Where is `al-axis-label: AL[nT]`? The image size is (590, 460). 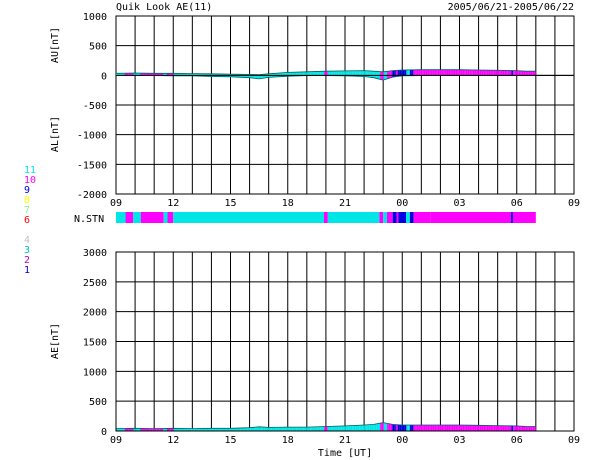
al-axis-label: AL[nT] is located at coordinates (55, 134).